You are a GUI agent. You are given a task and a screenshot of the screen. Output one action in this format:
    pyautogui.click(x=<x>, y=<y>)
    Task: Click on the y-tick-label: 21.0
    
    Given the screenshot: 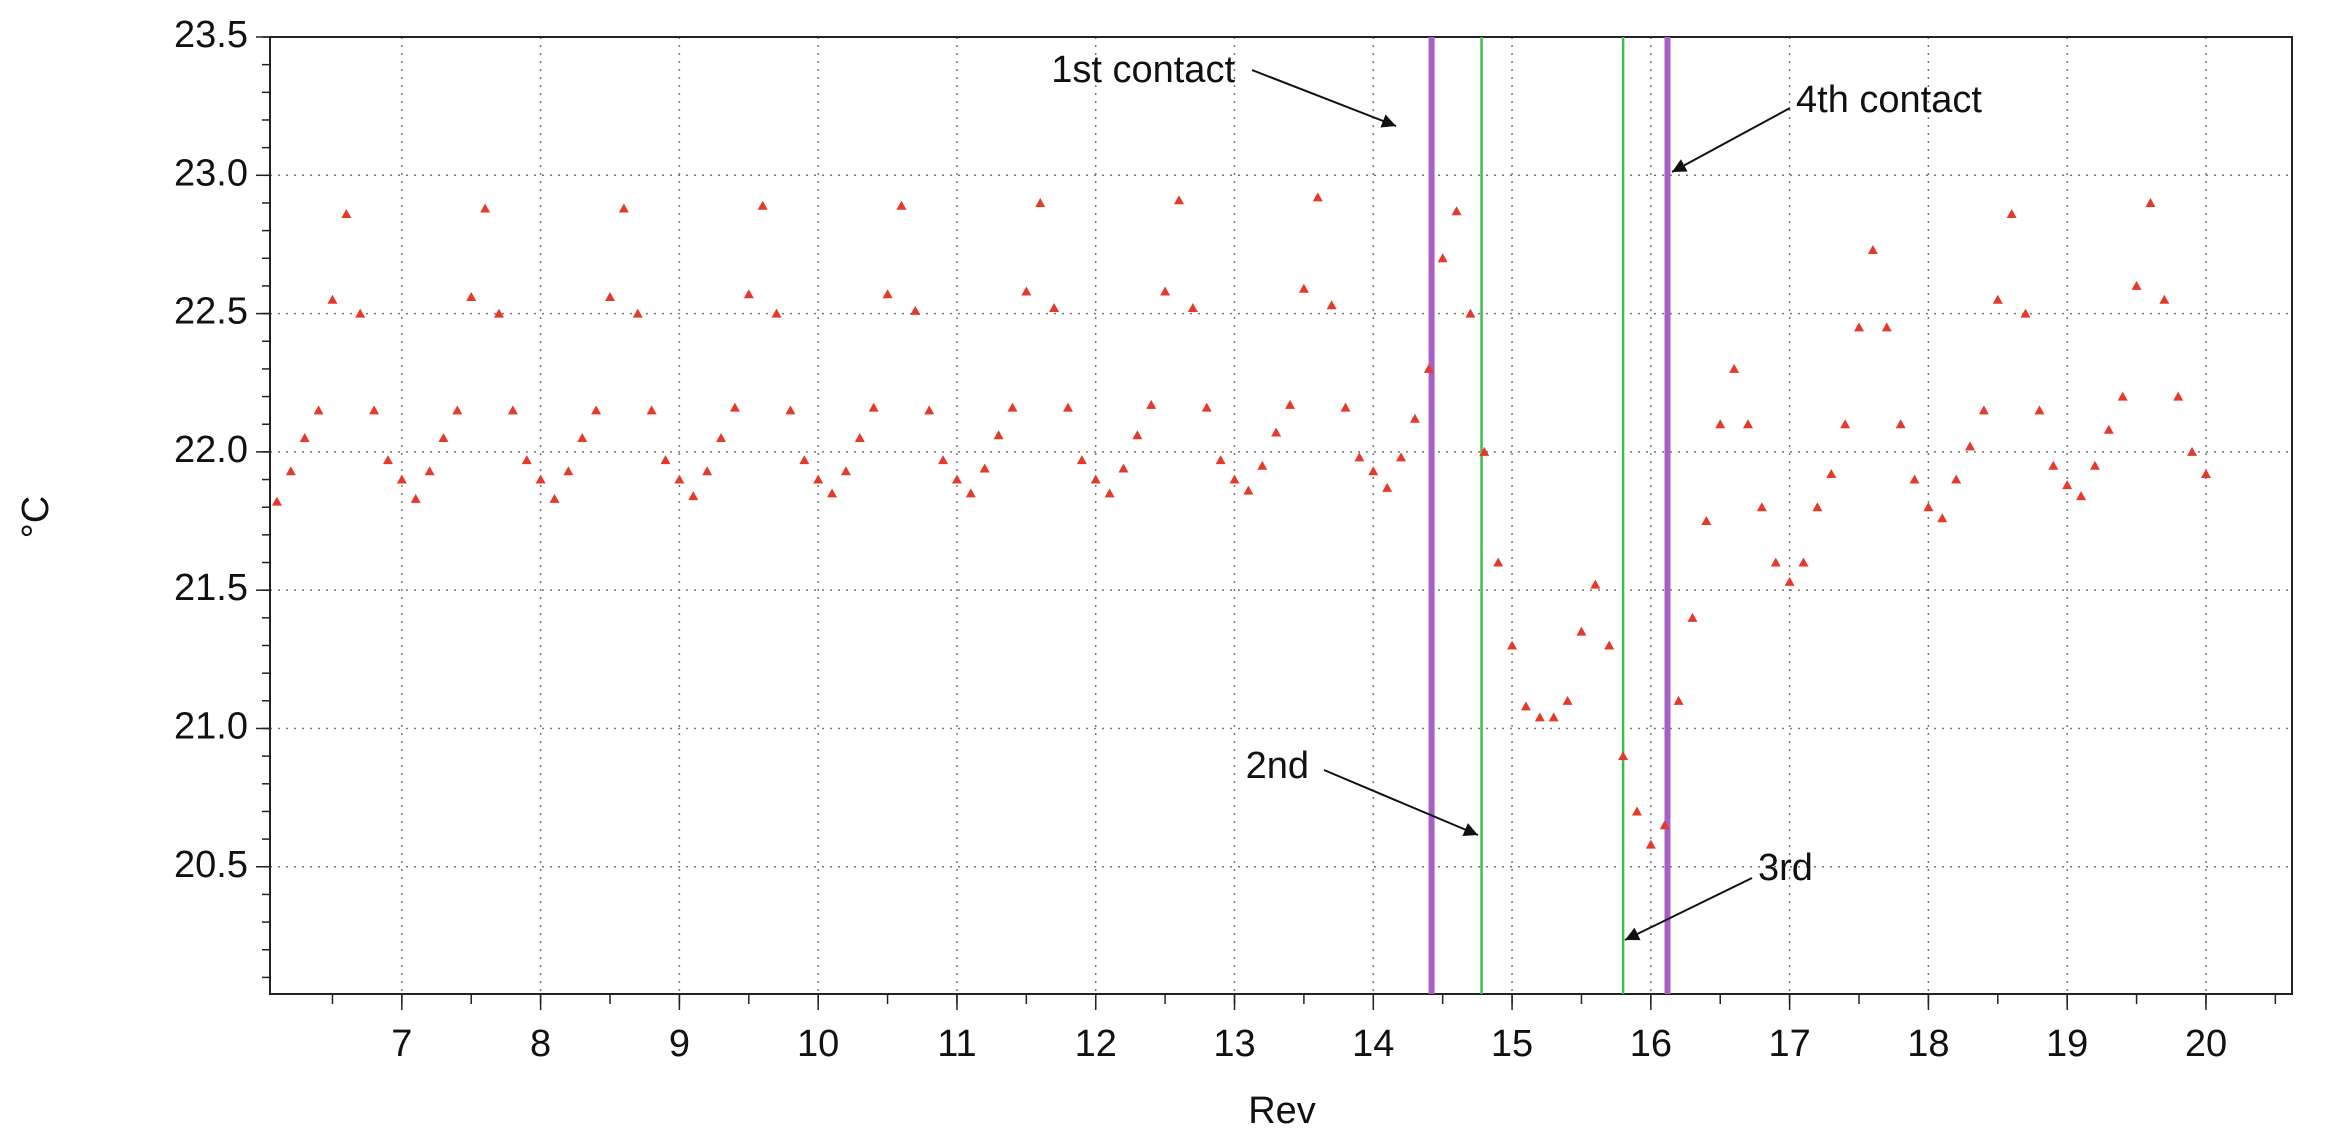 What is the action you would take?
    pyautogui.click(x=211, y=727)
    